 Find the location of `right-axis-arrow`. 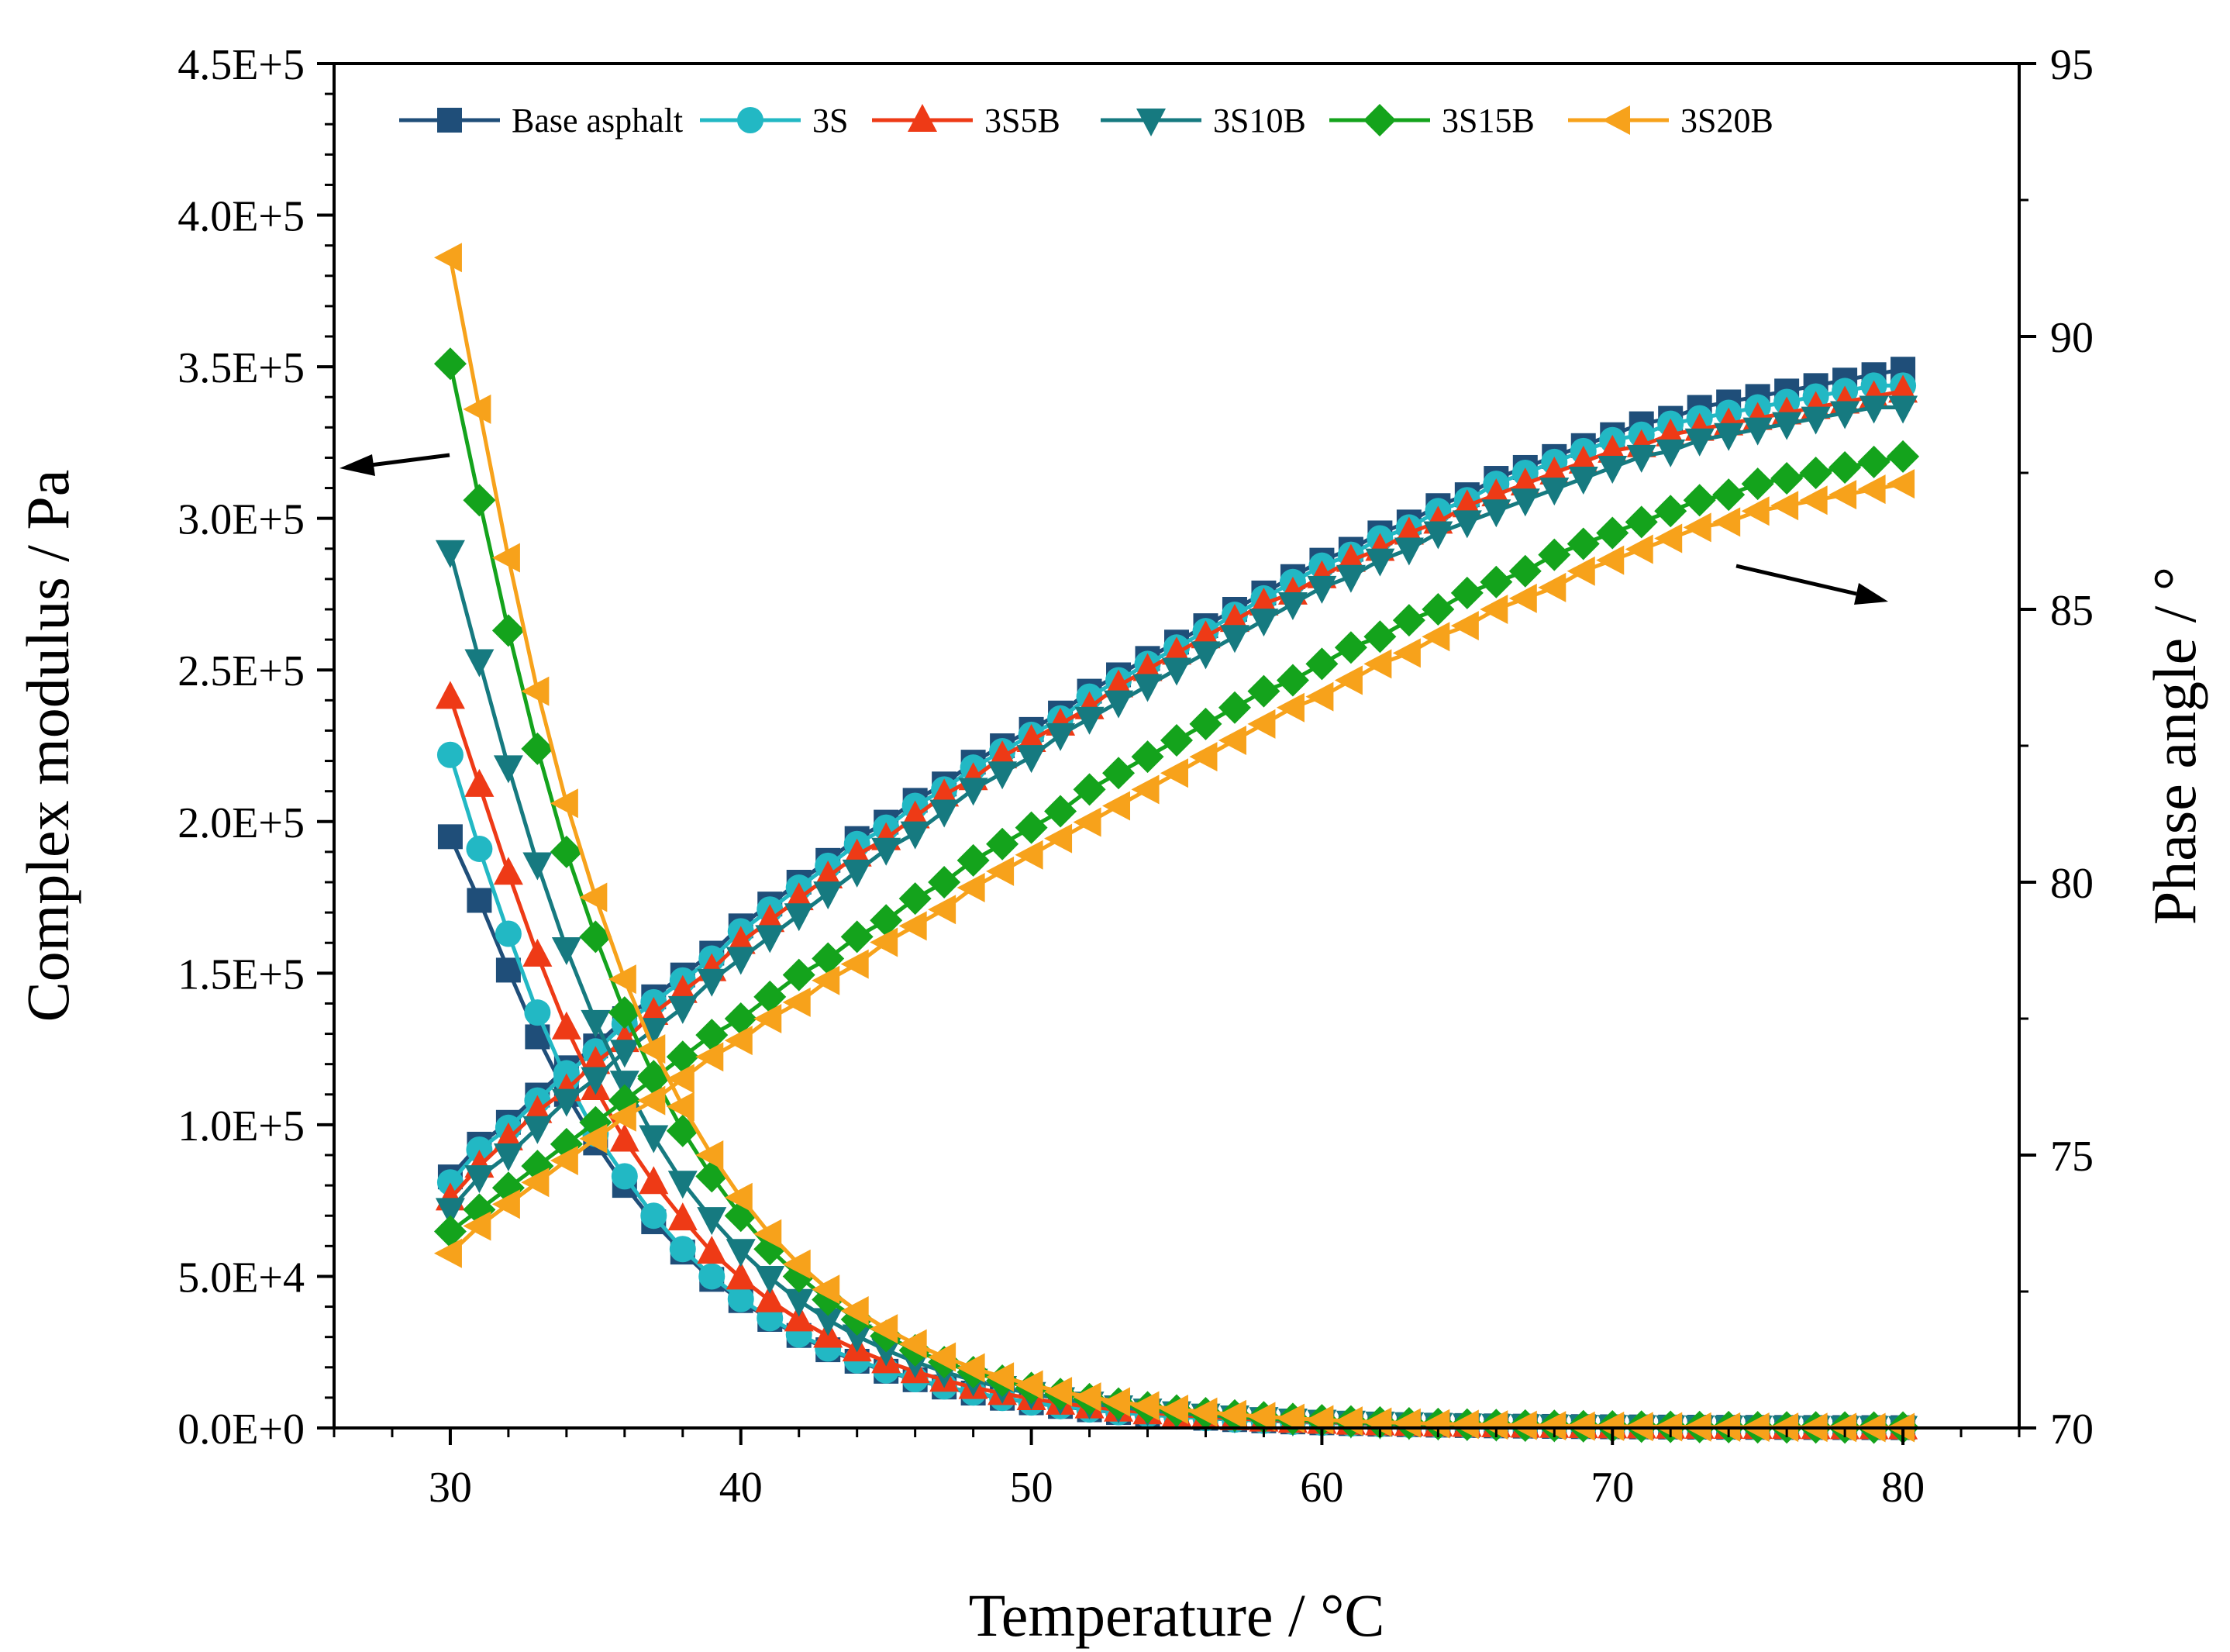

right-axis-arrow is located at coordinates (1812, 584).